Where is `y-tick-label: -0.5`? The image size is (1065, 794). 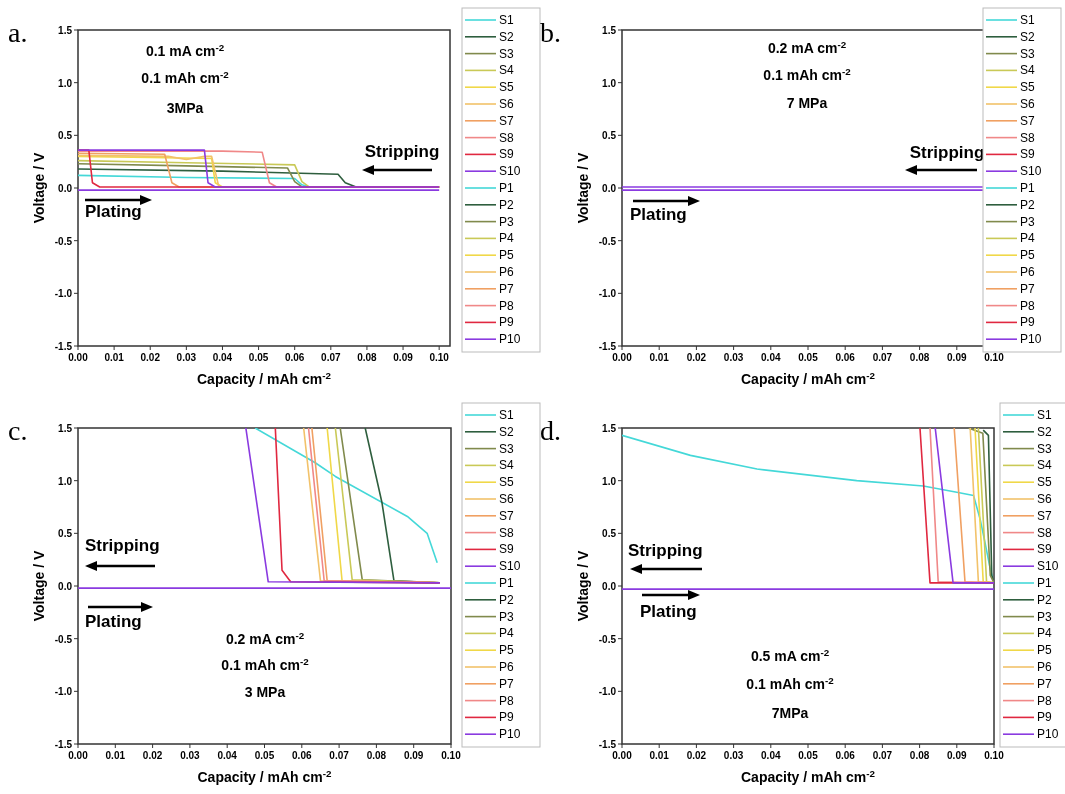 y-tick-label: -0.5 is located at coordinates (63, 639).